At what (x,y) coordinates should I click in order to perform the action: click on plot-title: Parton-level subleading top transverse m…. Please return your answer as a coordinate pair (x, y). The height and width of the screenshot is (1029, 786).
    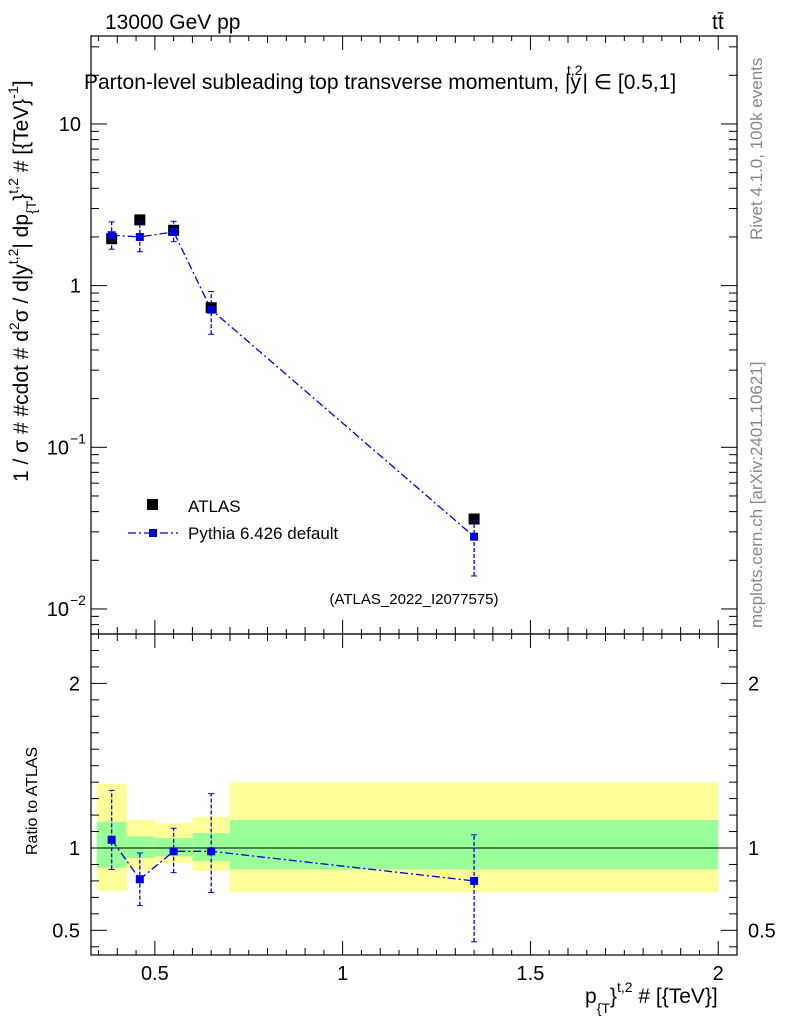
    Looking at the image, I should click on (380, 78).